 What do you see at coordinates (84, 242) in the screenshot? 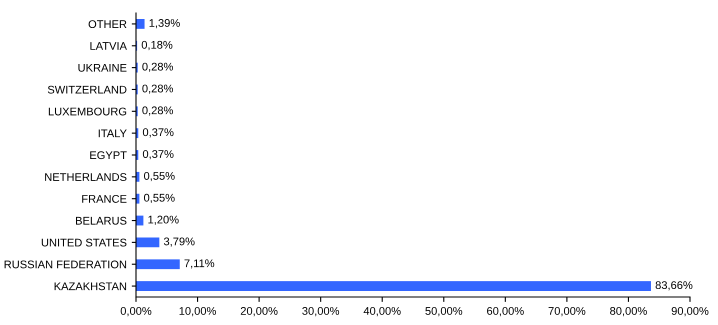
I see `y-tick-label: UNITED STATES` at bounding box center [84, 242].